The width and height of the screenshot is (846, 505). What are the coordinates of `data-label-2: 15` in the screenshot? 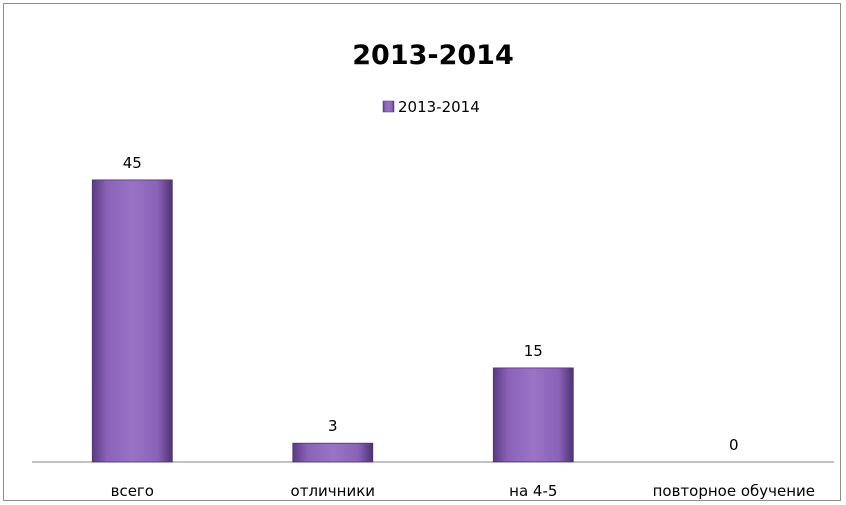 It's located at (533, 351).